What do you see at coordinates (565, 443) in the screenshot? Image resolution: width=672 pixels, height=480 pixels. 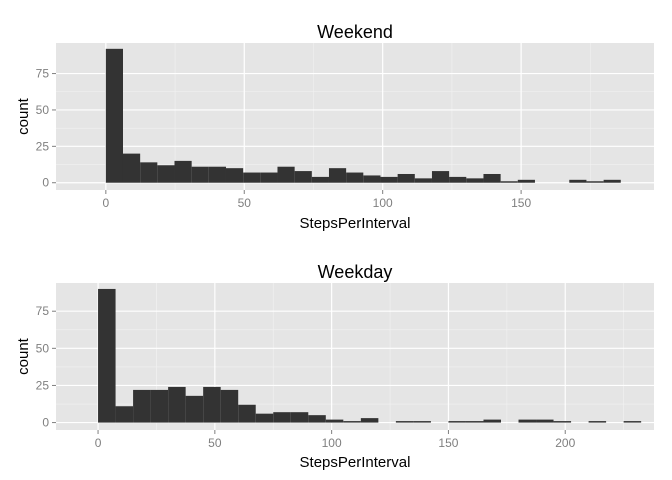 I see `x-tick-label: 200` at bounding box center [565, 443].